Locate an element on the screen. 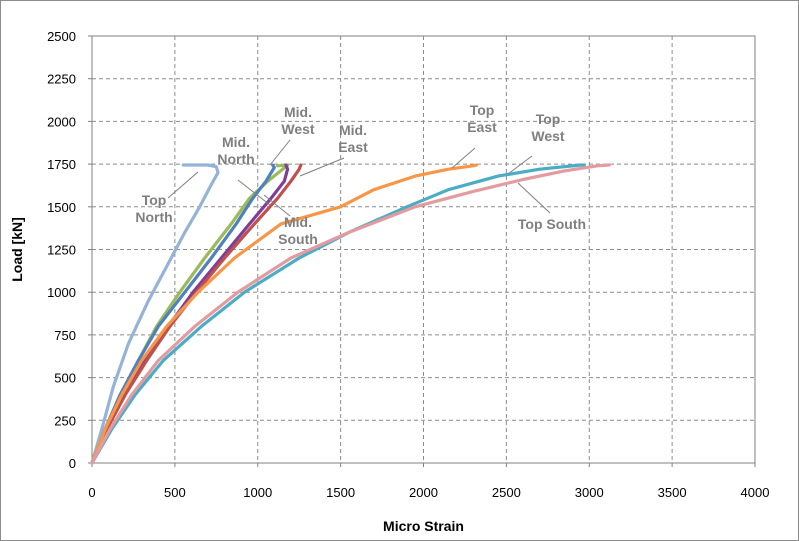 This screenshot has height=541, width=799. series-line-mid-north is located at coordinates (190, 314).